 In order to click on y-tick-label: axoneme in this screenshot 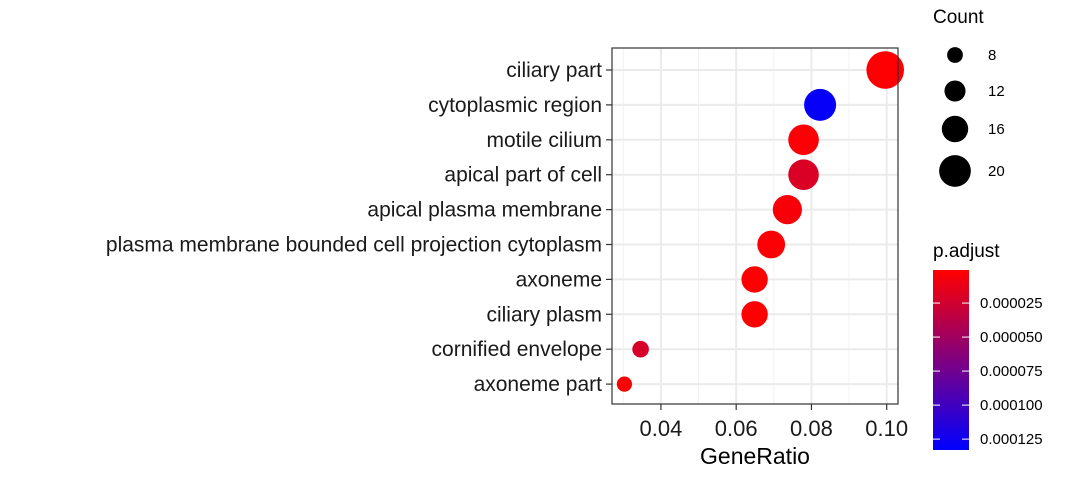, I will do `click(559, 279)`.